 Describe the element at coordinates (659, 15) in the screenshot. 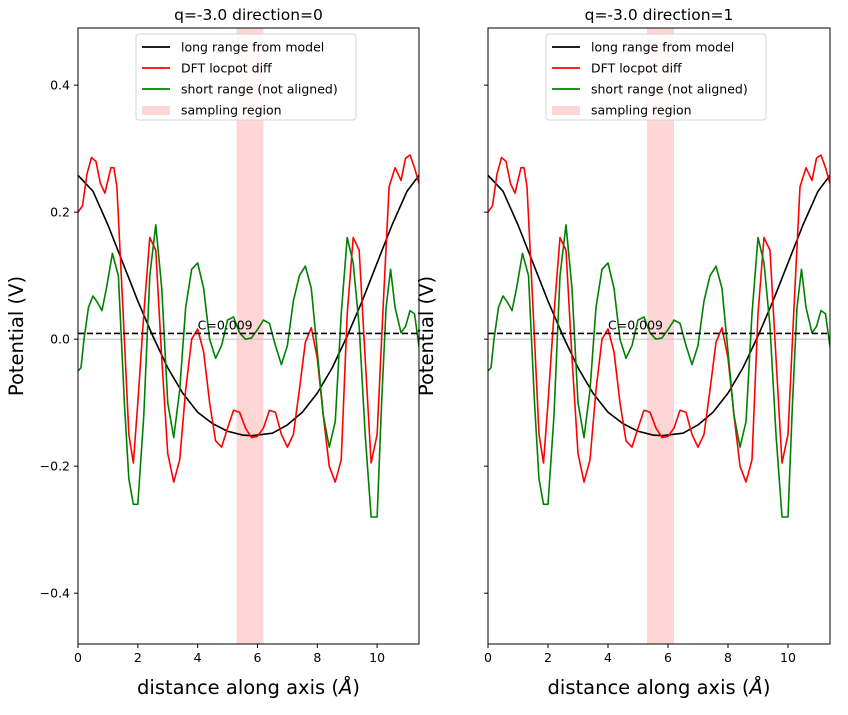

I see `chart-title: q=-3.0 direction=1` at that location.